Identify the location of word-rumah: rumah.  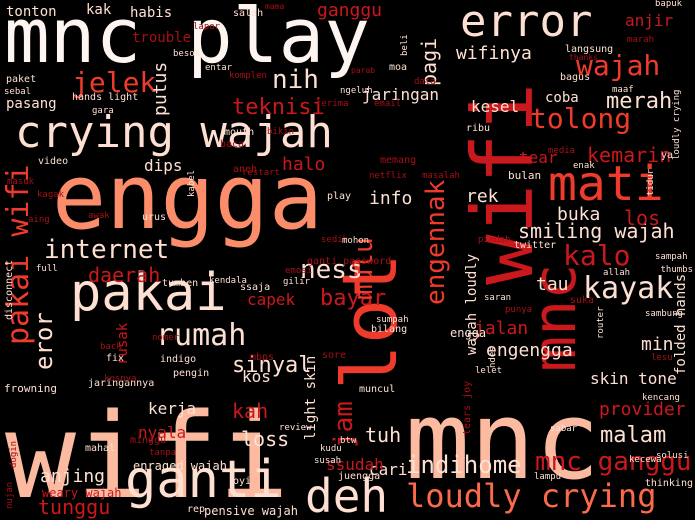
(201, 335).